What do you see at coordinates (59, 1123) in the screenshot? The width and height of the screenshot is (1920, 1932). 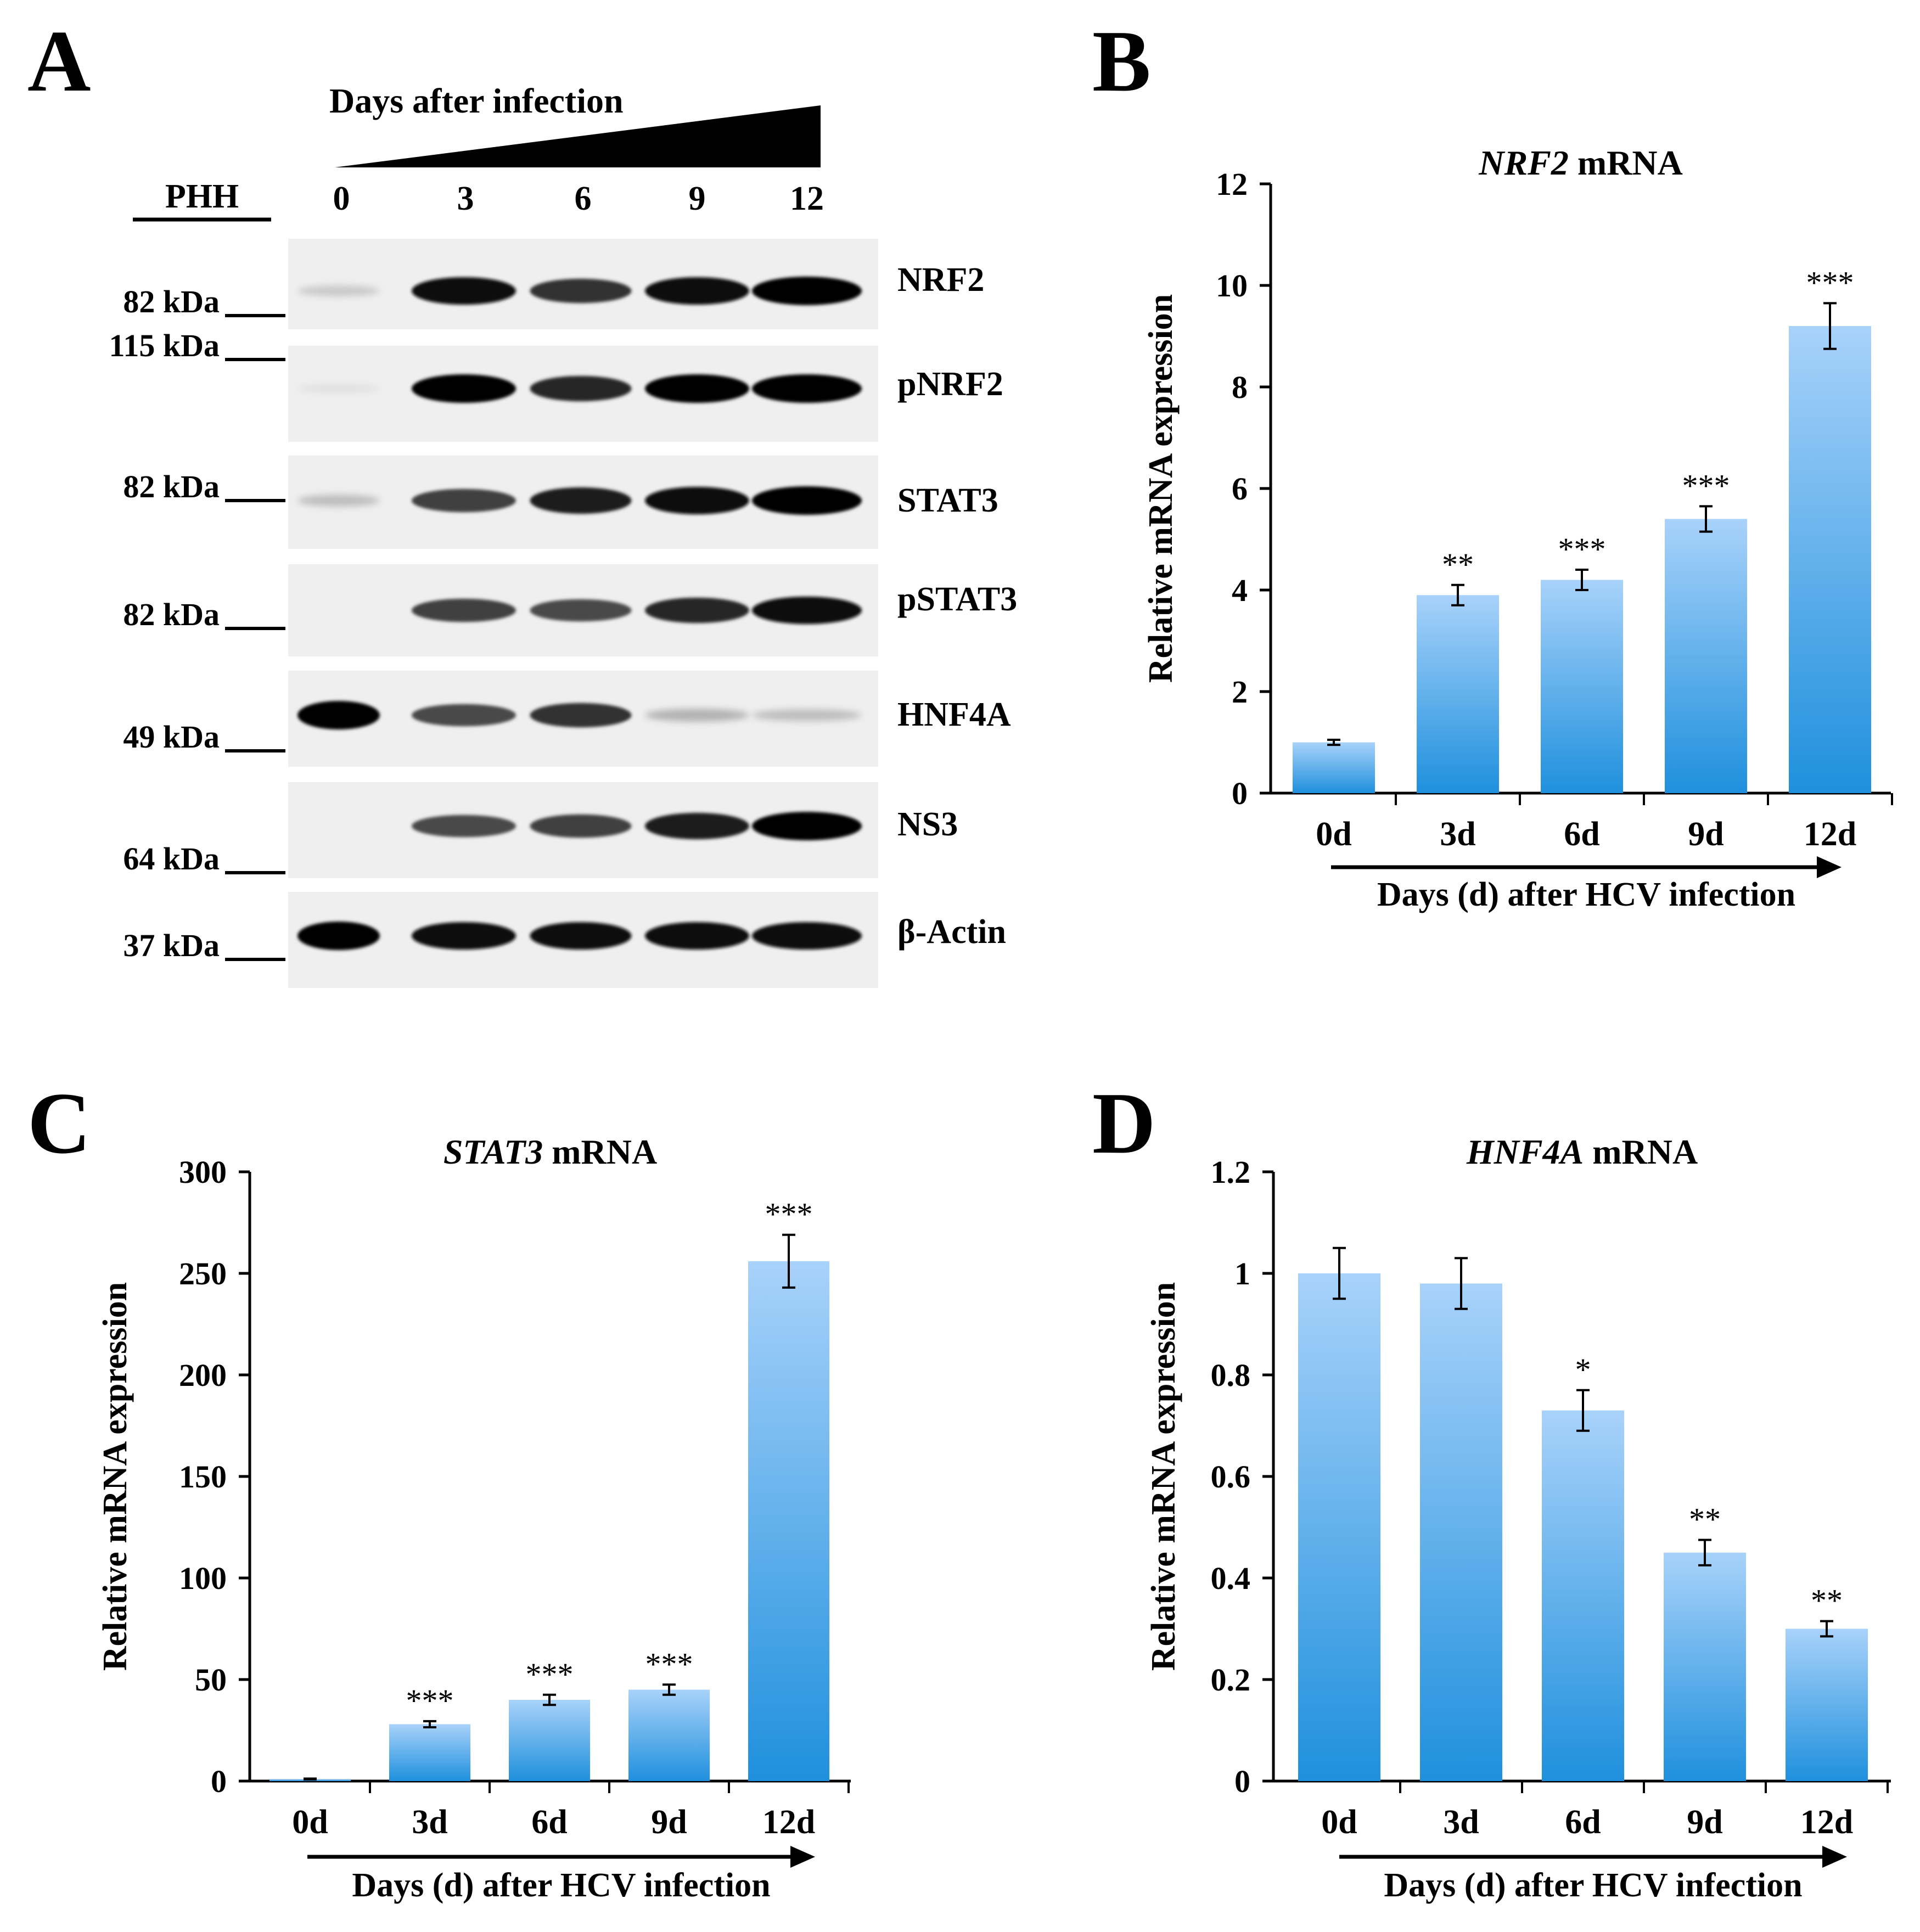 I see `panel-letter: C` at bounding box center [59, 1123].